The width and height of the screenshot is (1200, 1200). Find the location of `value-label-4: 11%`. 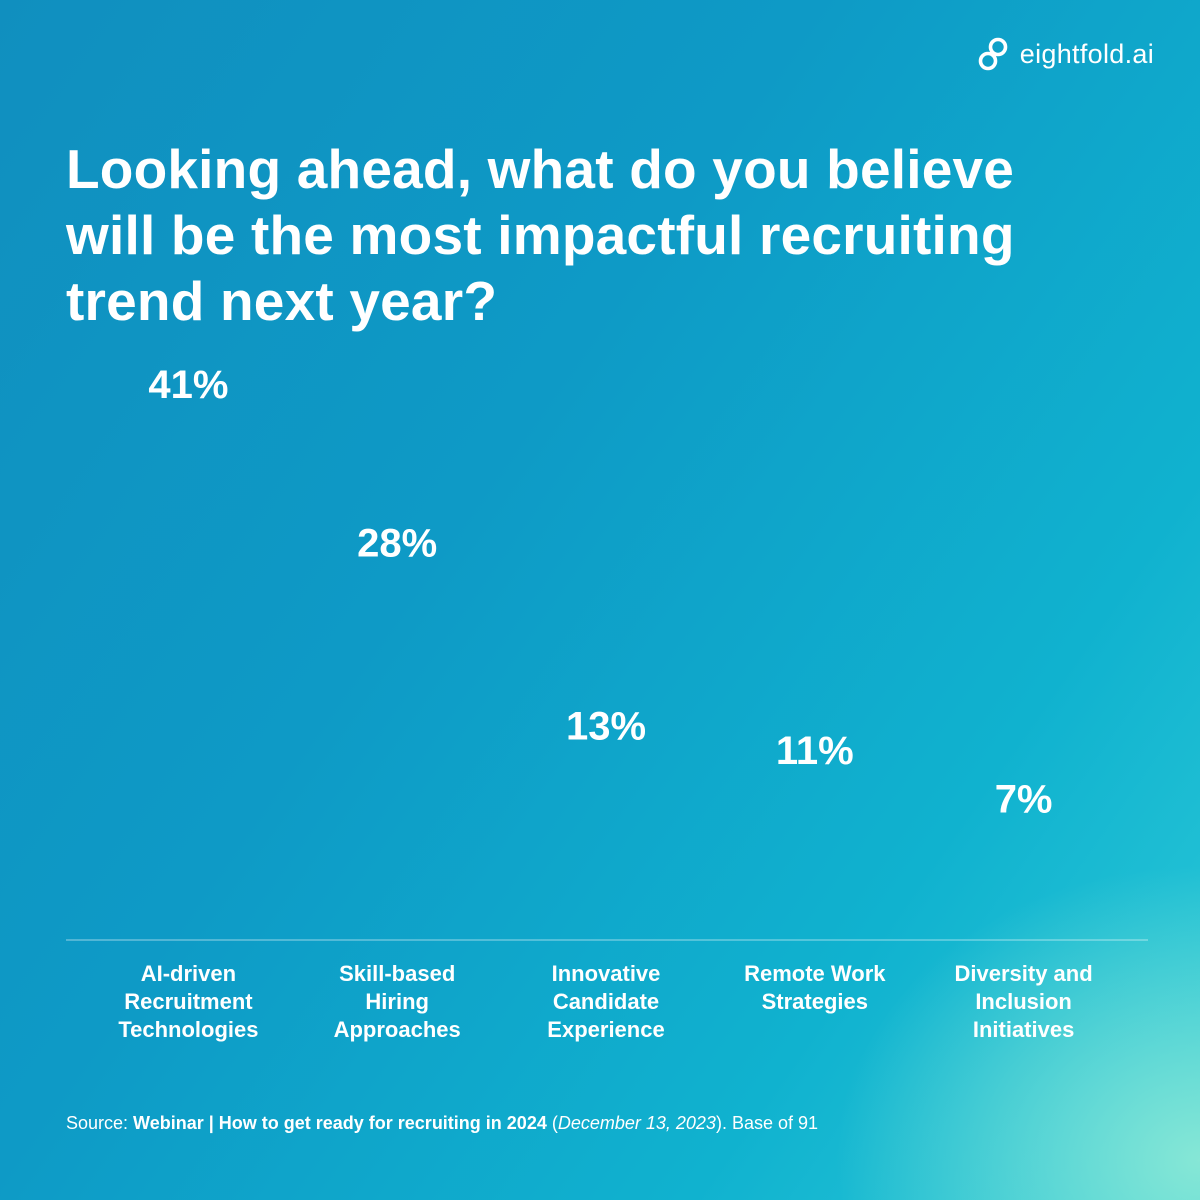

value-label-4: 11% is located at coordinates (815, 751).